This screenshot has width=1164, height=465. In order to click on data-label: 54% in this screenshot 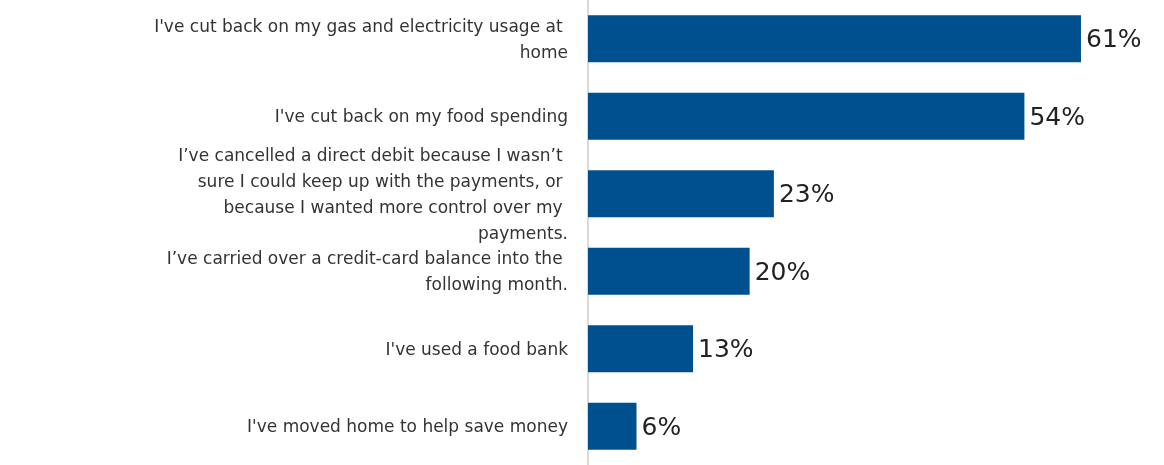, I will do `click(1057, 116)`.